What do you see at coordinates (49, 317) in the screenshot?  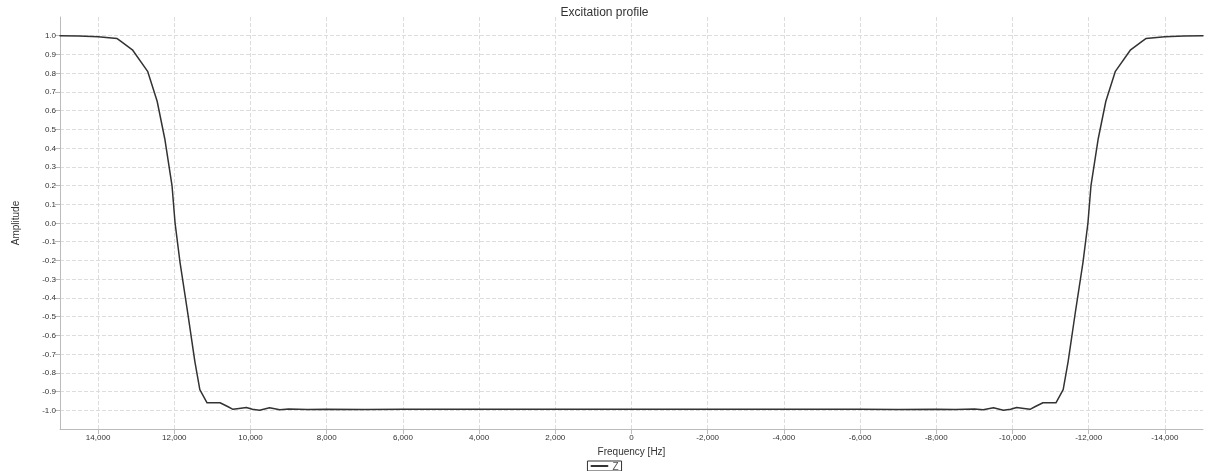 I see `y-tick-label: -0.5` at bounding box center [49, 317].